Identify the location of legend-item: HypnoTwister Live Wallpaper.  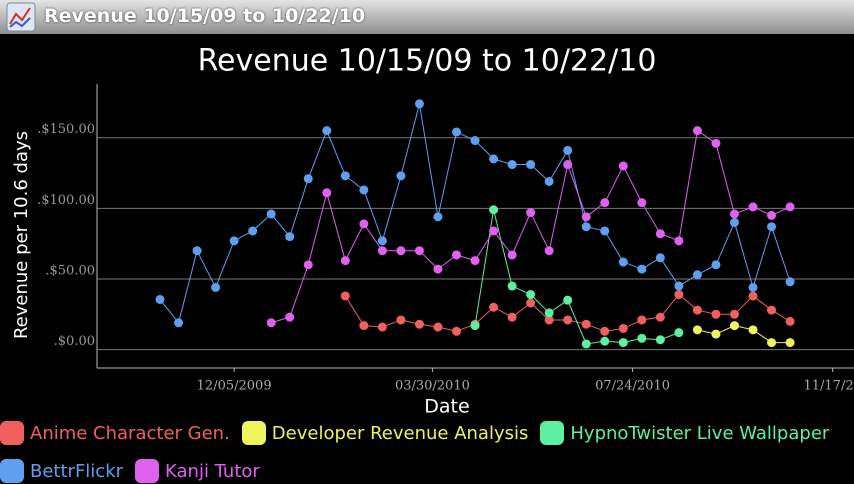
(684, 433).